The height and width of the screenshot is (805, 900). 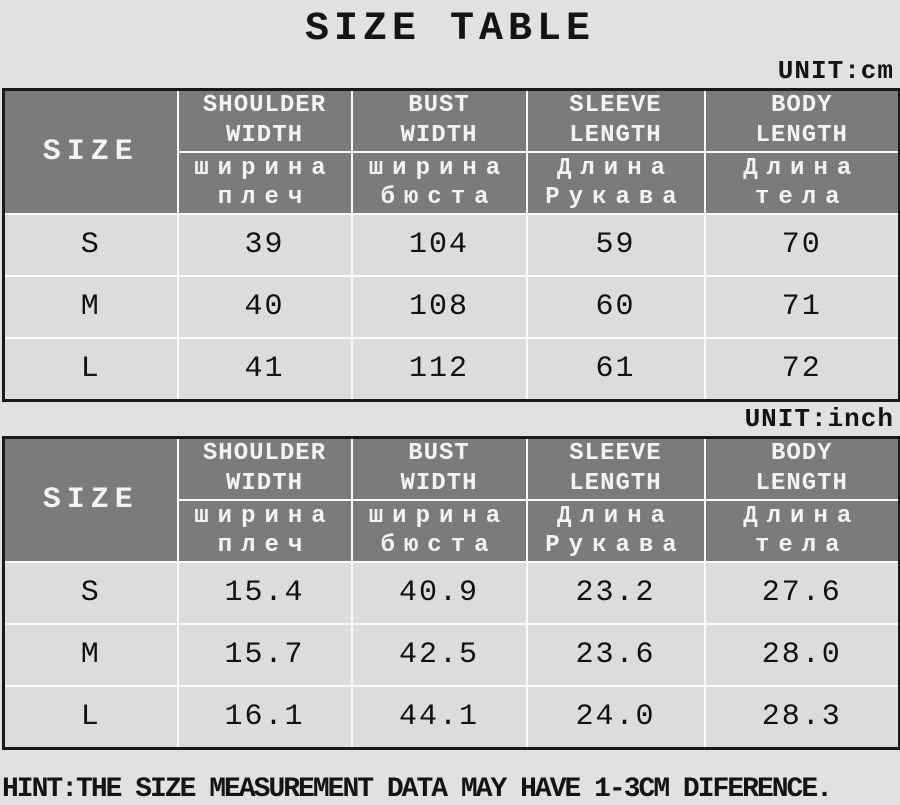 I want to click on table-row-l: L 16.1 44.1 24.0 28.3, so click(x=451, y=717).